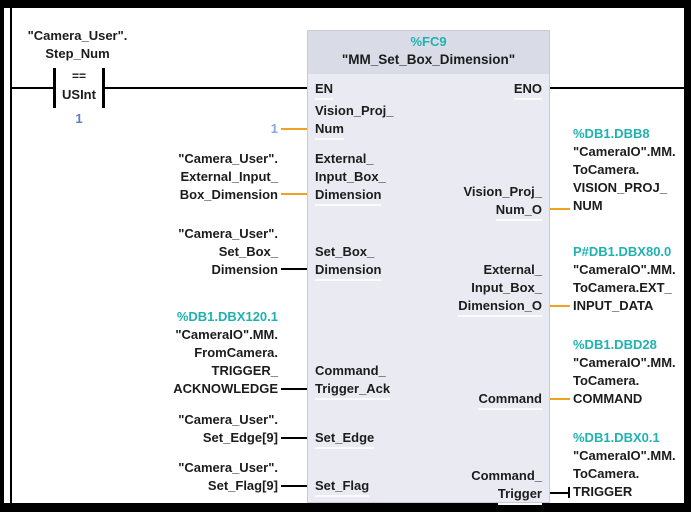  I want to click on pin-in-set-edge: Set_Edge, so click(390, 439).